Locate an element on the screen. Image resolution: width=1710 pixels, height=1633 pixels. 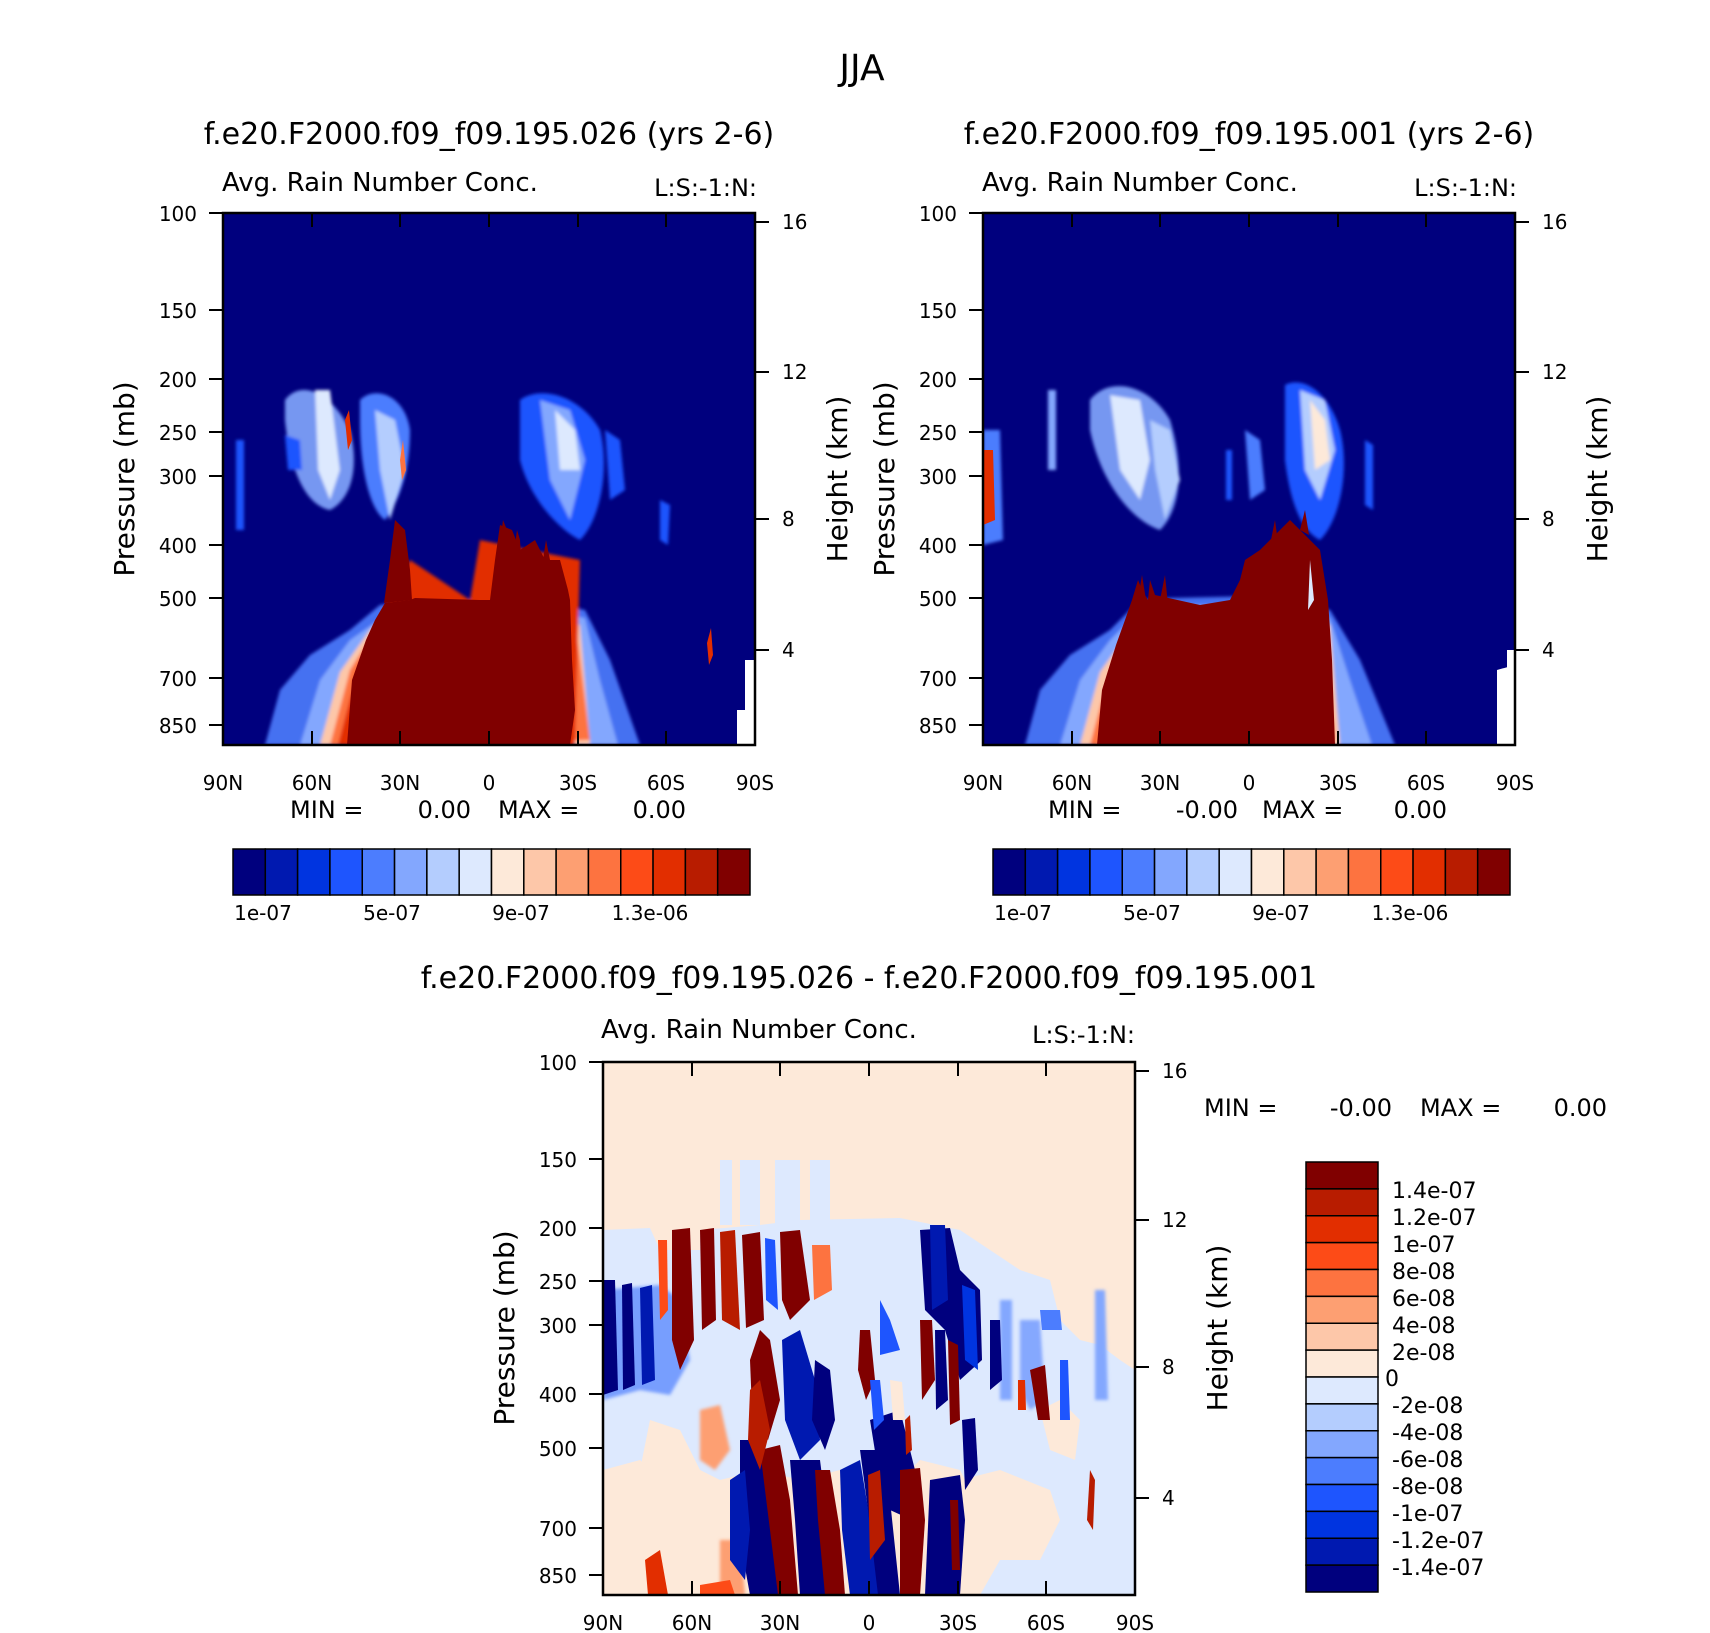
panel-2-colorbar-label: 9e-07 is located at coordinates (1281, 913).